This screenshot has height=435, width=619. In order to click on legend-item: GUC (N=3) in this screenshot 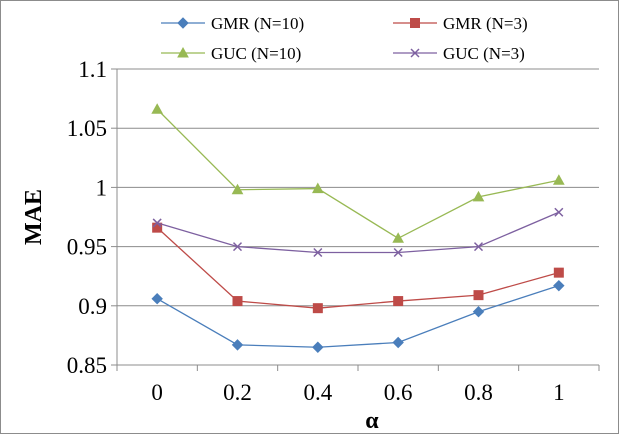, I will do `click(459, 53)`.